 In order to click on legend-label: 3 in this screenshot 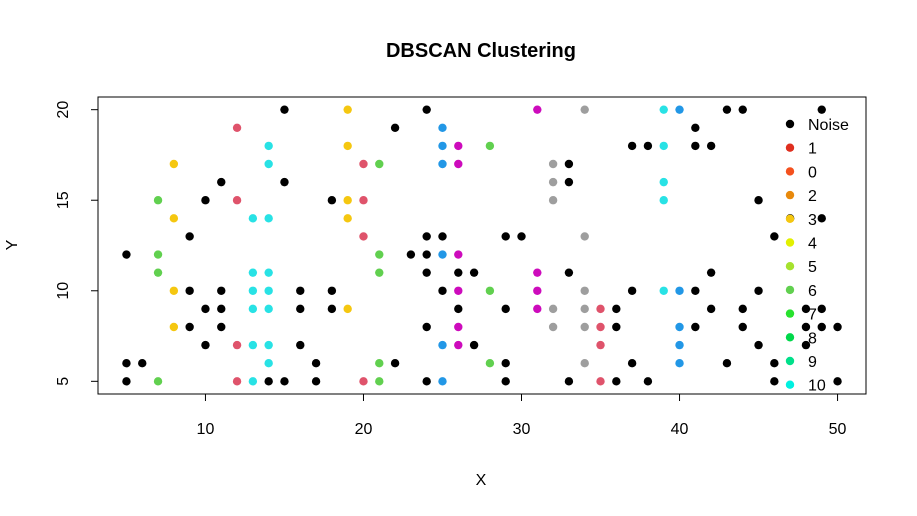, I will do `click(812, 220)`.